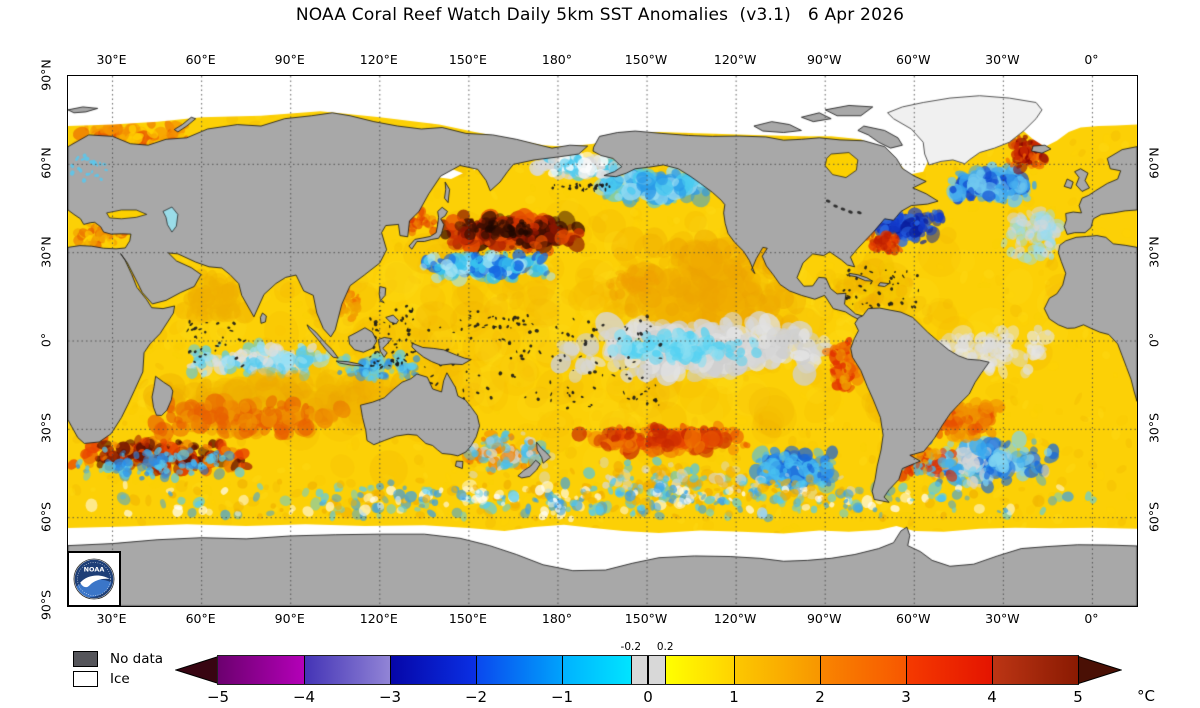 The image size is (1200, 708). Describe the element at coordinates (646, 618) in the screenshot. I see `lon-label-bottom: 150°W` at that location.